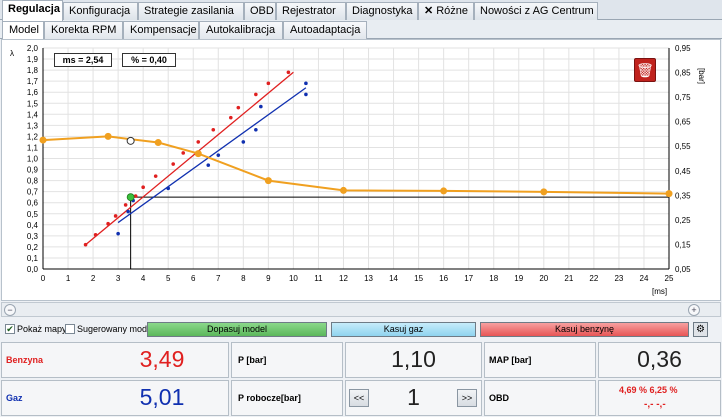  What do you see at coordinates (669, 278) in the screenshot?
I see `x-tick-label: 25` at bounding box center [669, 278].